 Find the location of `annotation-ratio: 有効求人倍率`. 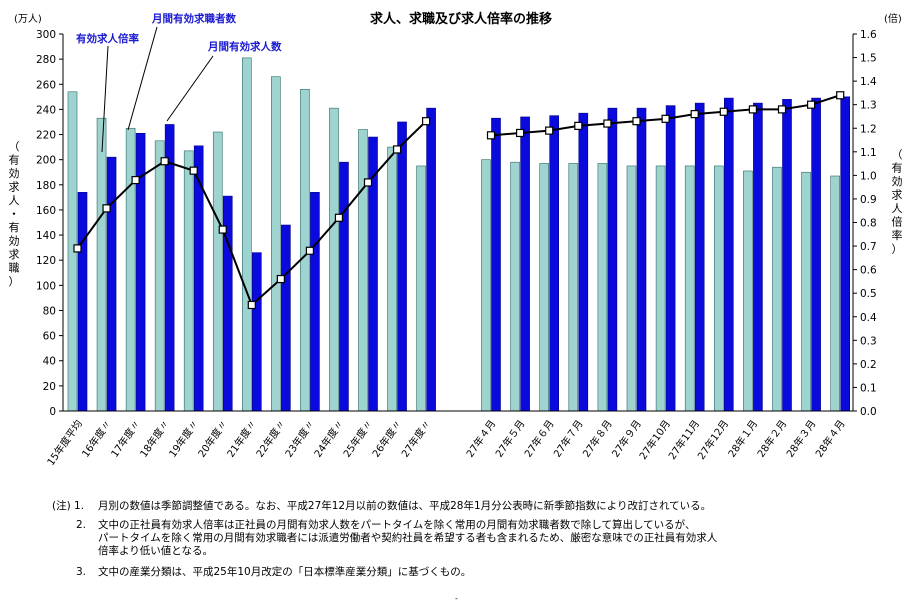

annotation-ratio: 有効求人倍率 is located at coordinates (107, 38).